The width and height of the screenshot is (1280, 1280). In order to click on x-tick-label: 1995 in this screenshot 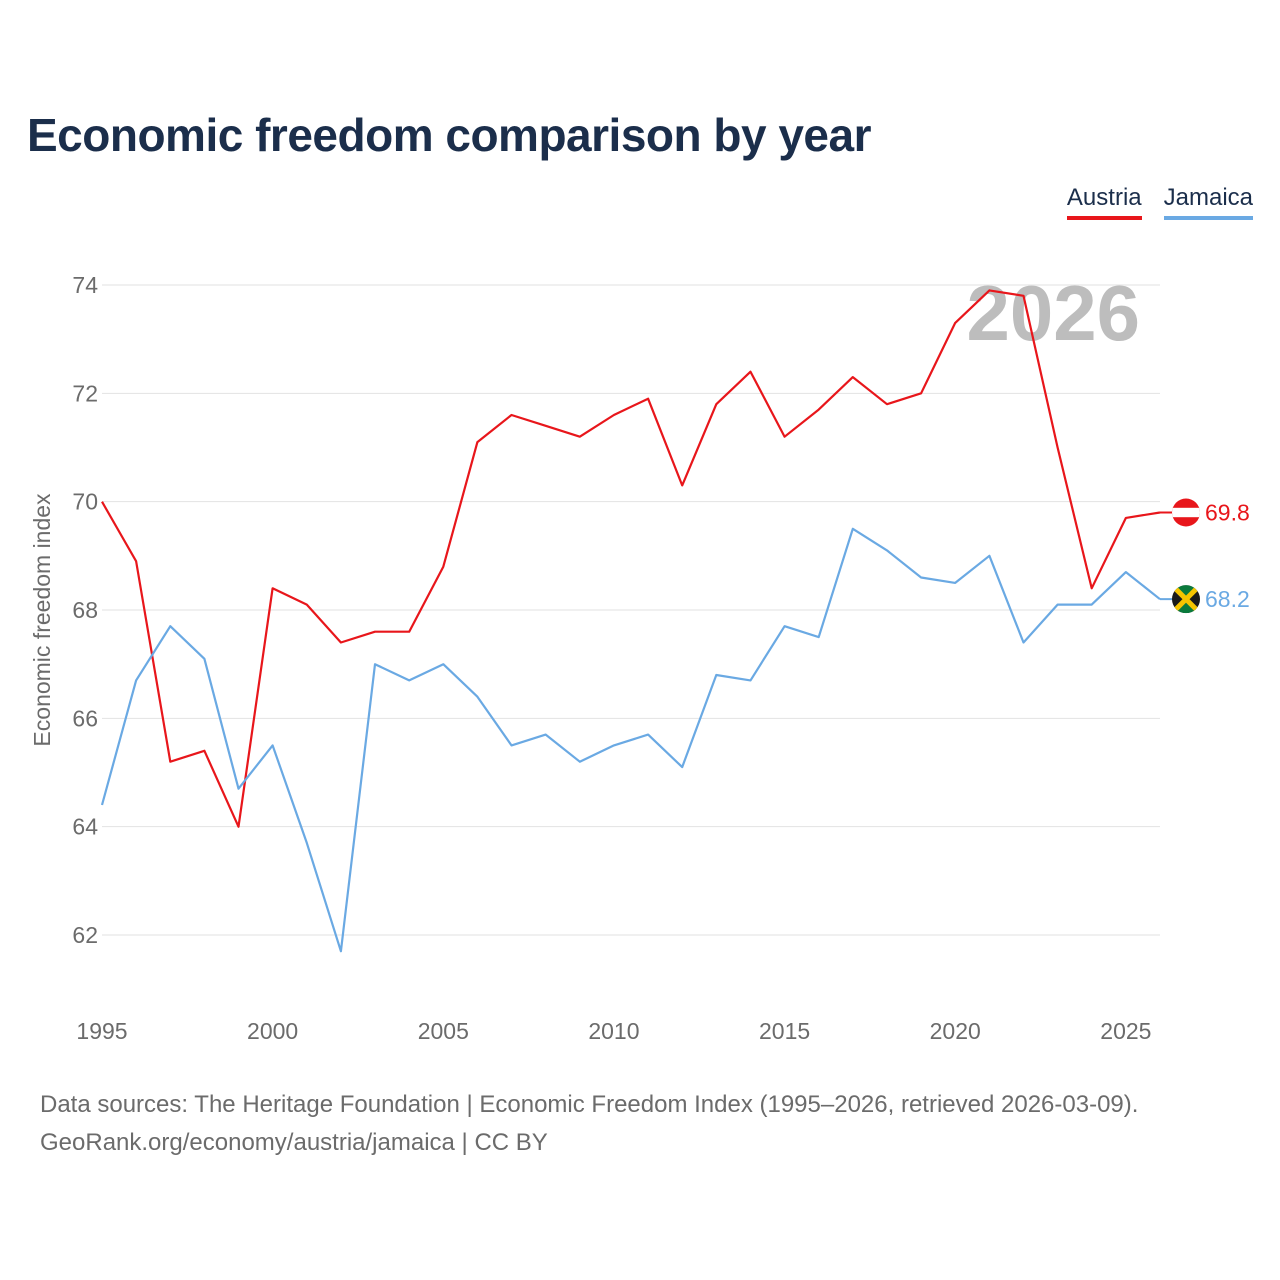, I will do `click(101, 1031)`.